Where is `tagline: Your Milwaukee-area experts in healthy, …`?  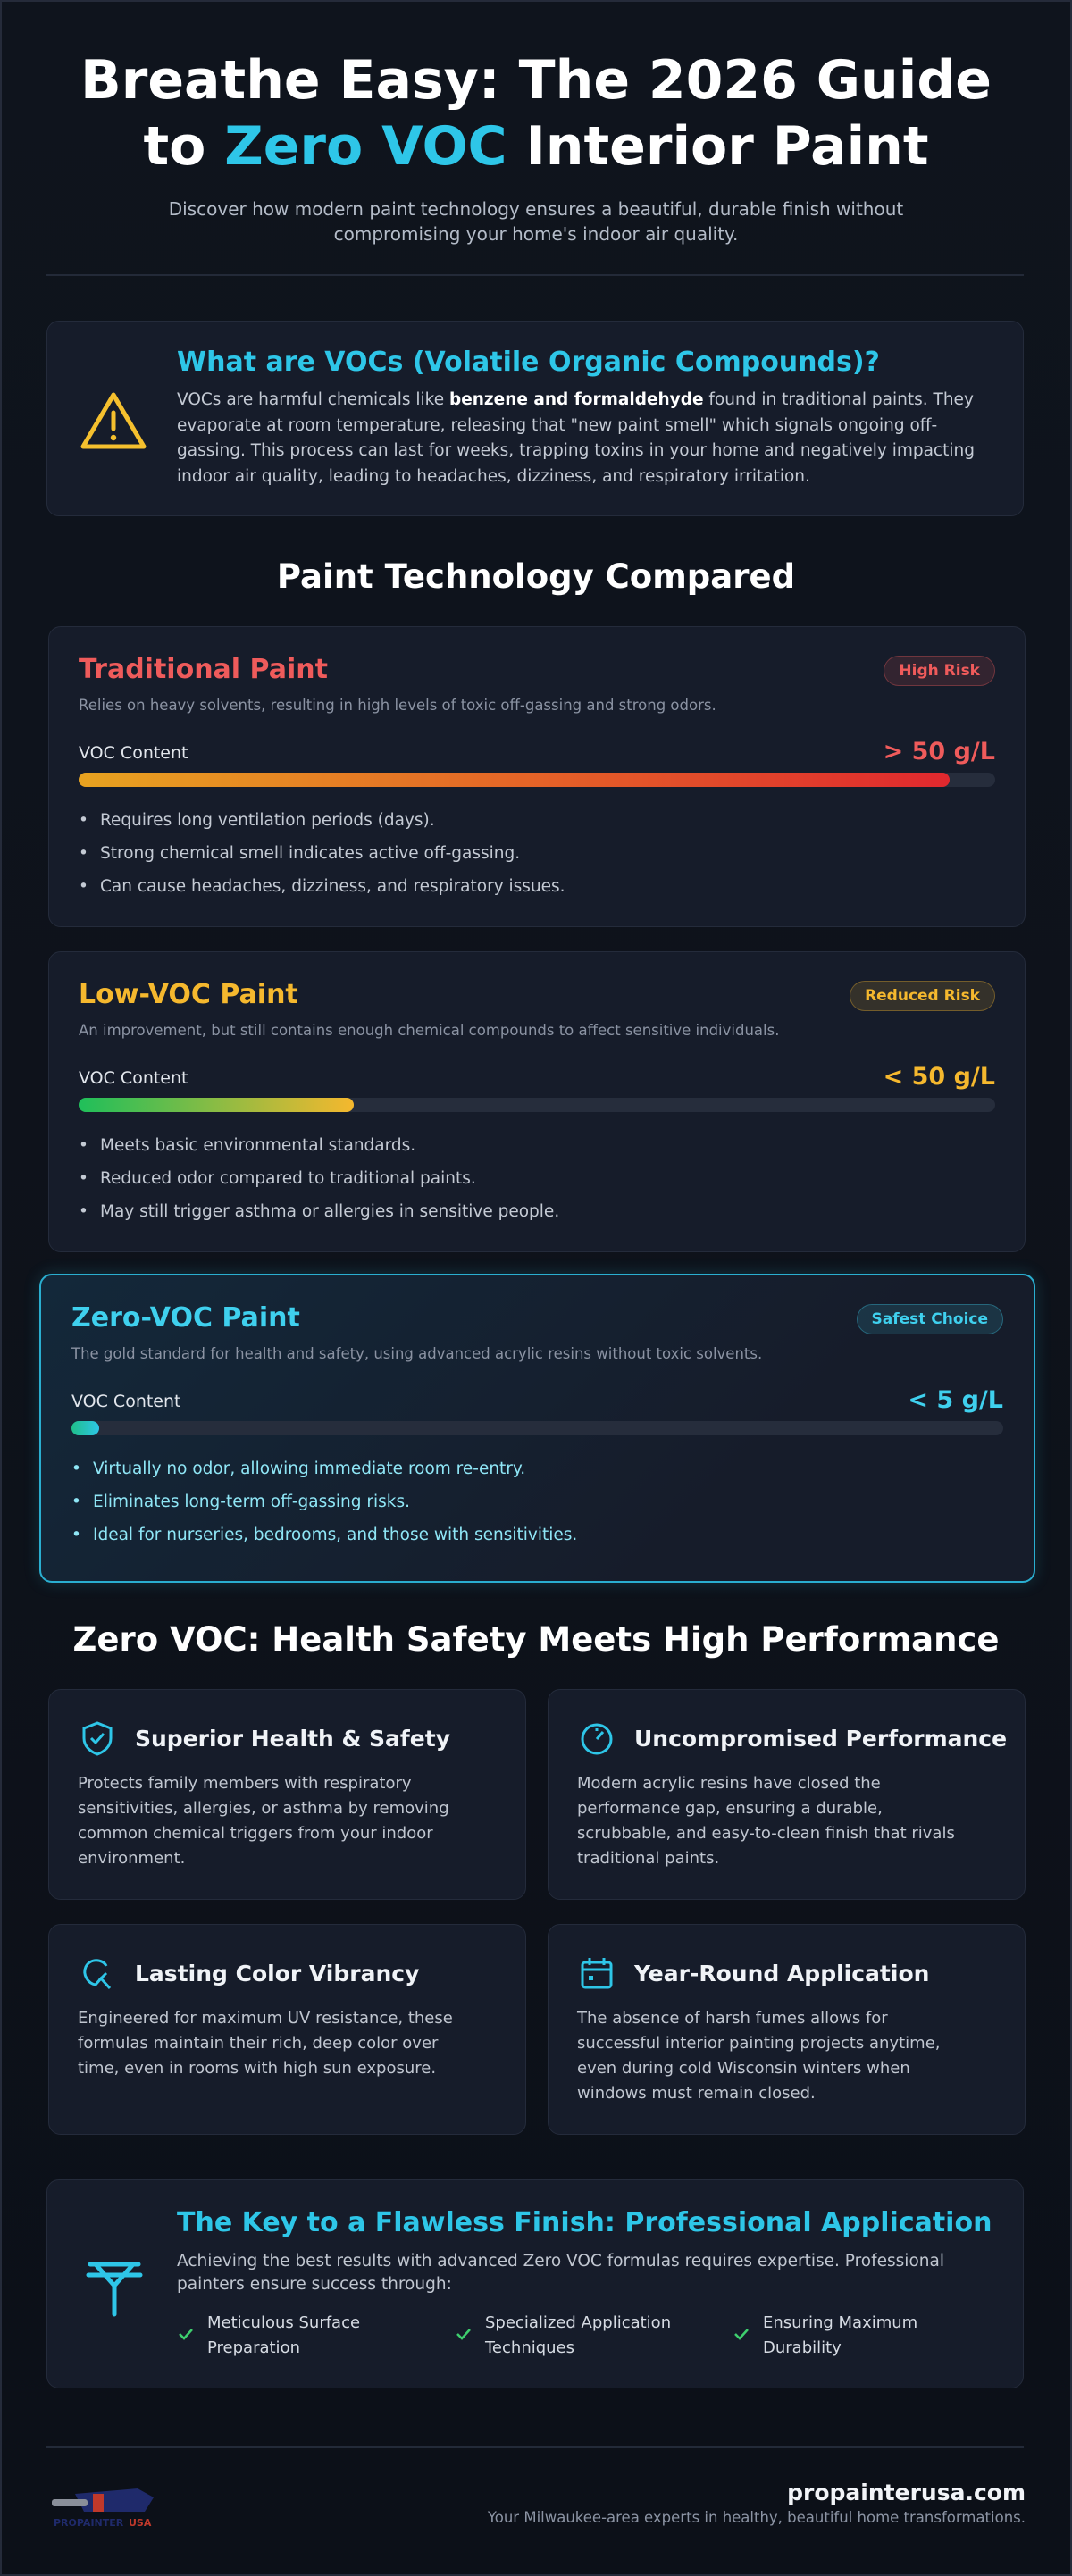 tagline: Your Milwaukee-area experts in healthy, … is located at coordinates (756, 2518).